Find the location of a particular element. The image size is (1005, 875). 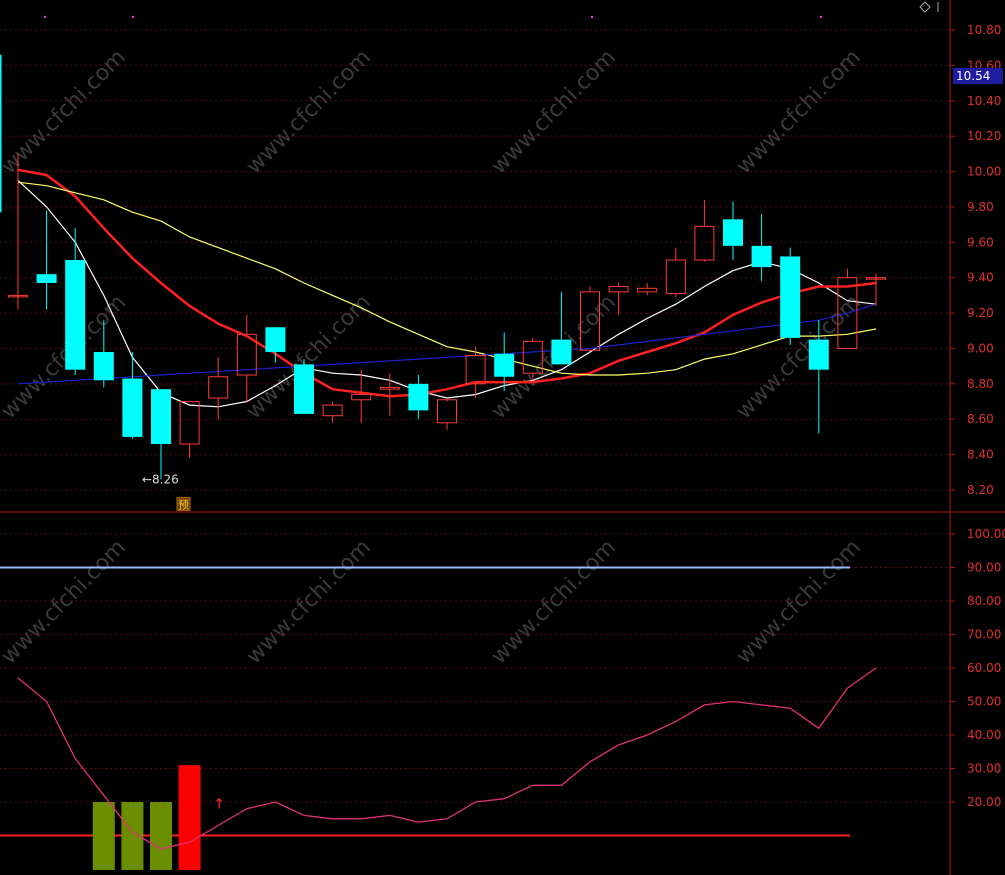

diamond-icon is located at coordinates (925, 7).